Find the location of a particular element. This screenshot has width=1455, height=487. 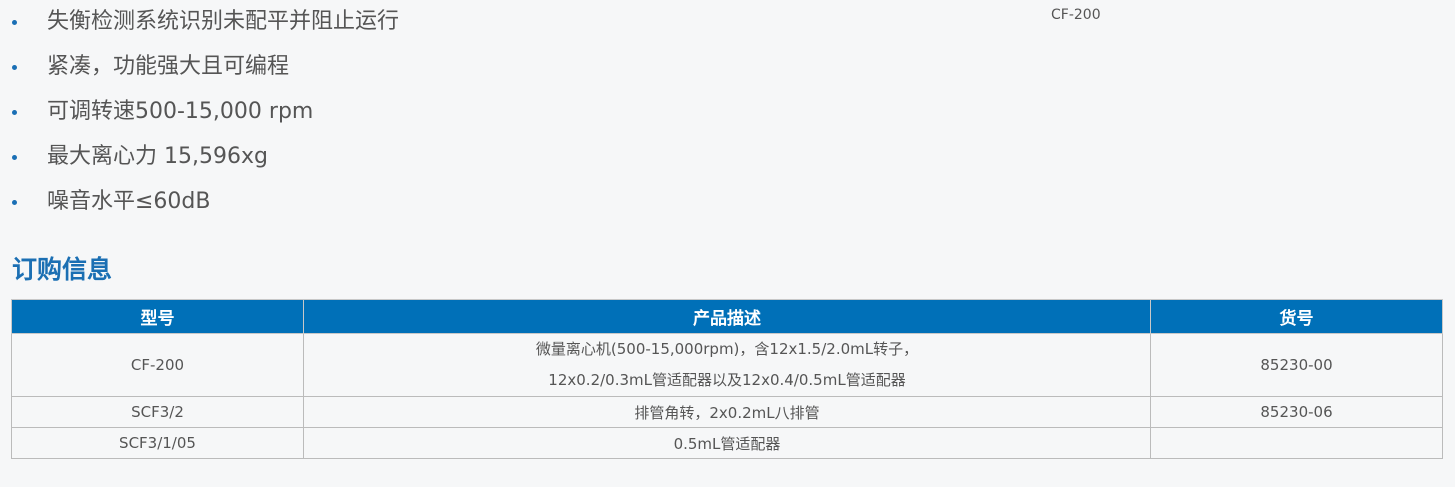

cell-model: CF-200 is located at coordinates (157, 365).